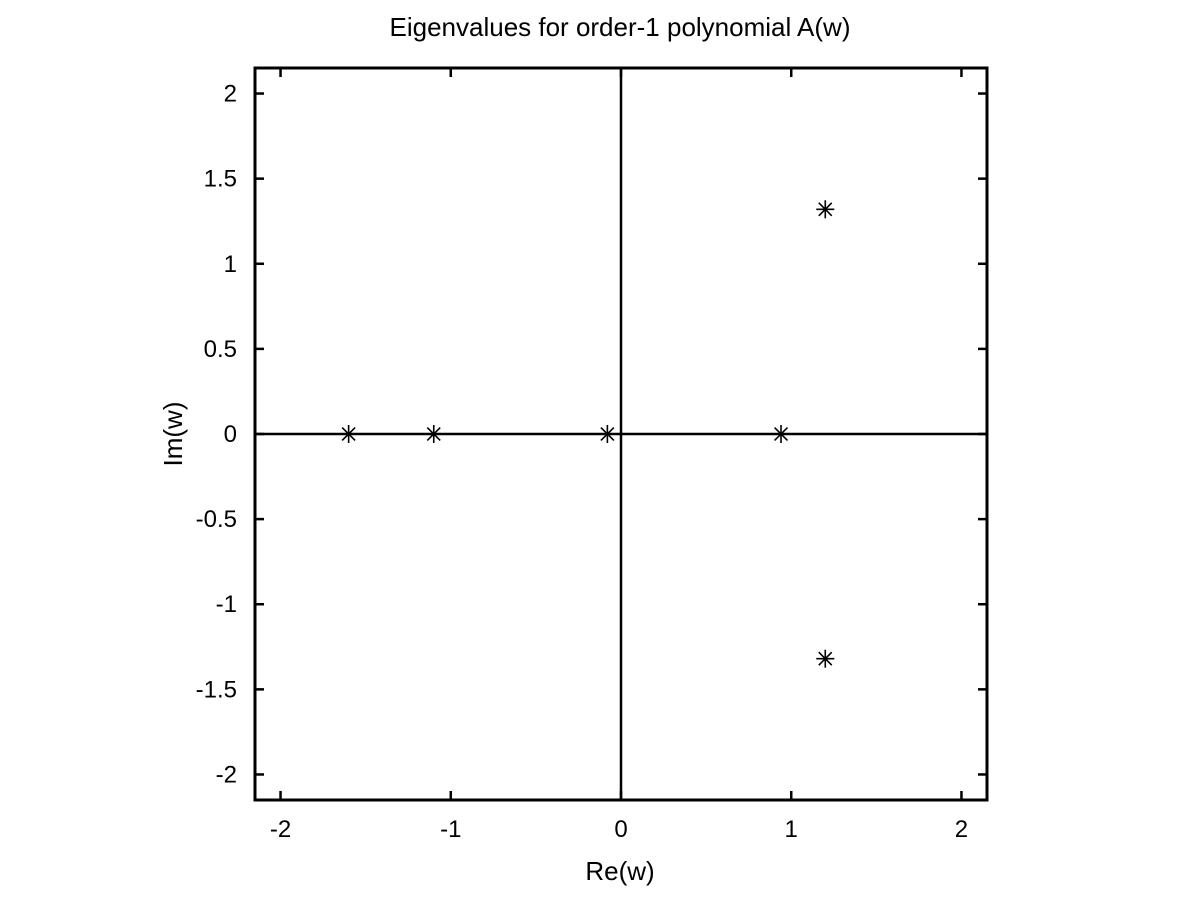  Describe the element at coordinates (961, 829) in the screenshot. I see `x-tick-label: 2` at that location.